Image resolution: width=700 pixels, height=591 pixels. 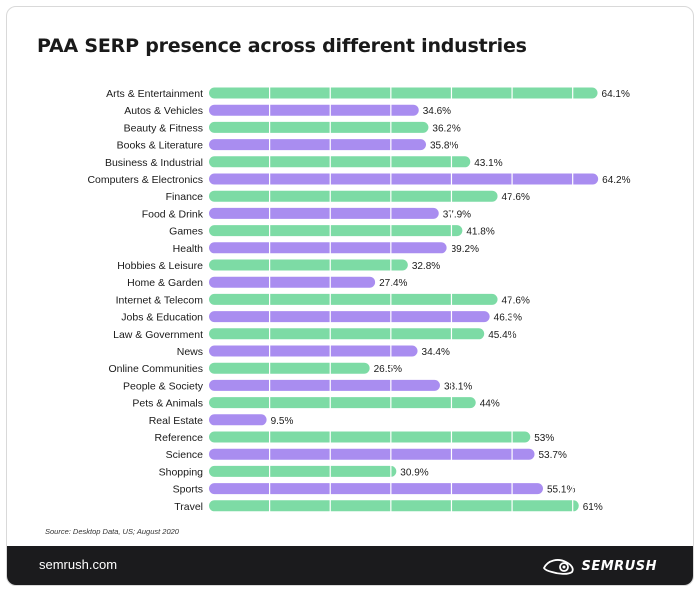 What do you see at coordinates (544, 438) in the screenshot?
I see `value-label: 53%` at bounding box center [544, 438].